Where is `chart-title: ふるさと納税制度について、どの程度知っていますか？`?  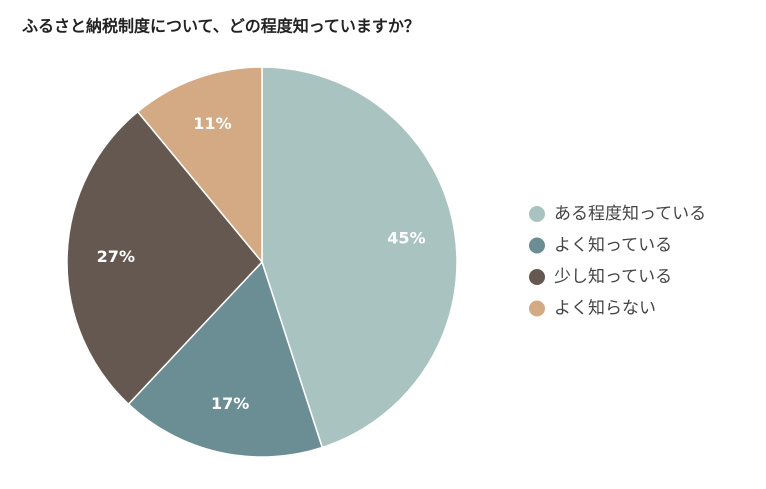
chart-title: ふるさと納税制度について、どの程度知っていますか？ is located at coordinates (221, 26).